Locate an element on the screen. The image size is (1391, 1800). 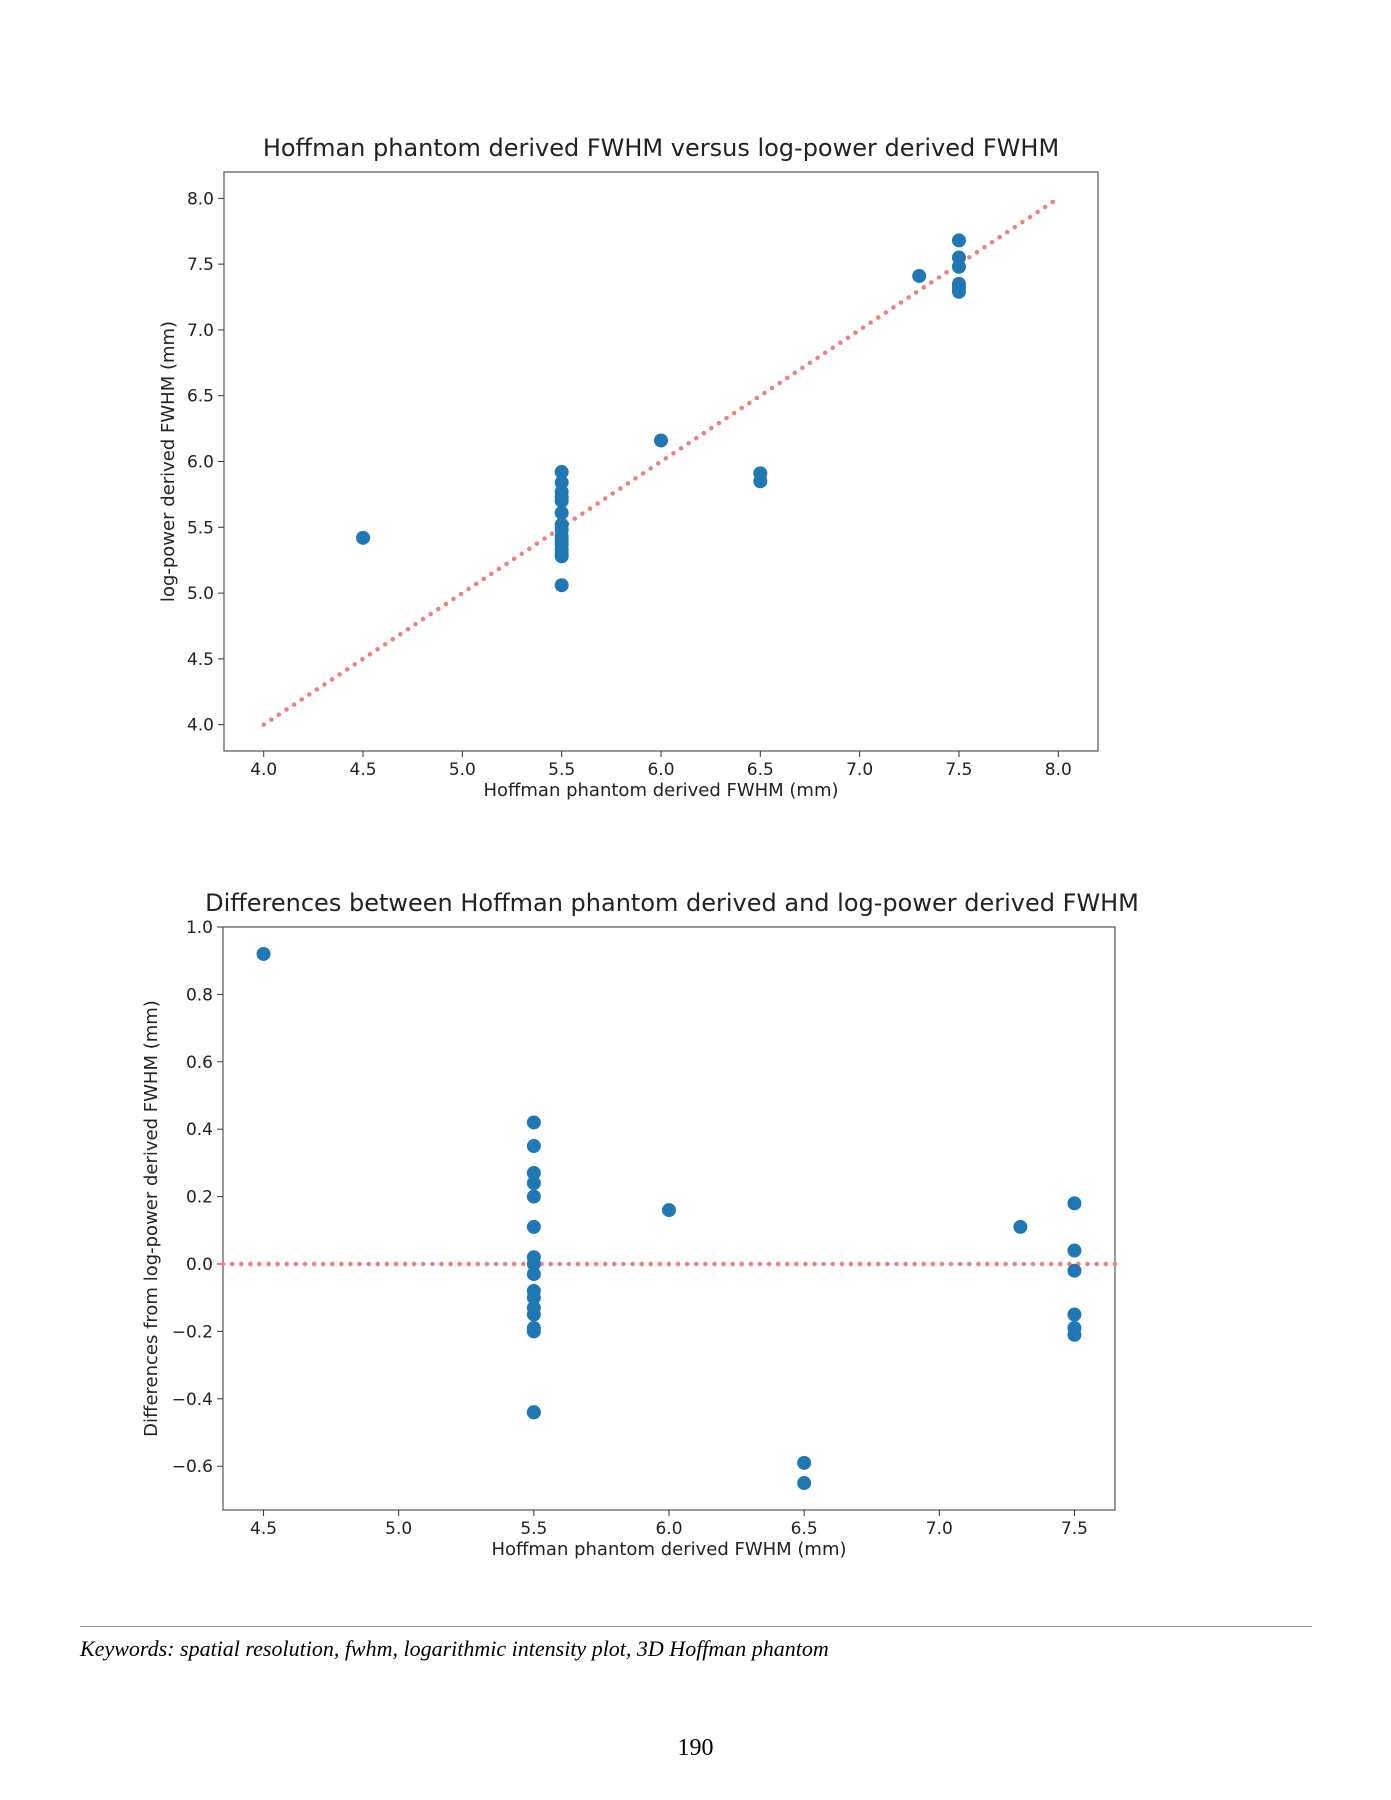
chart1-y-axis-label: log-power derived FWHM (mm) is located at coordinates (168, 461).